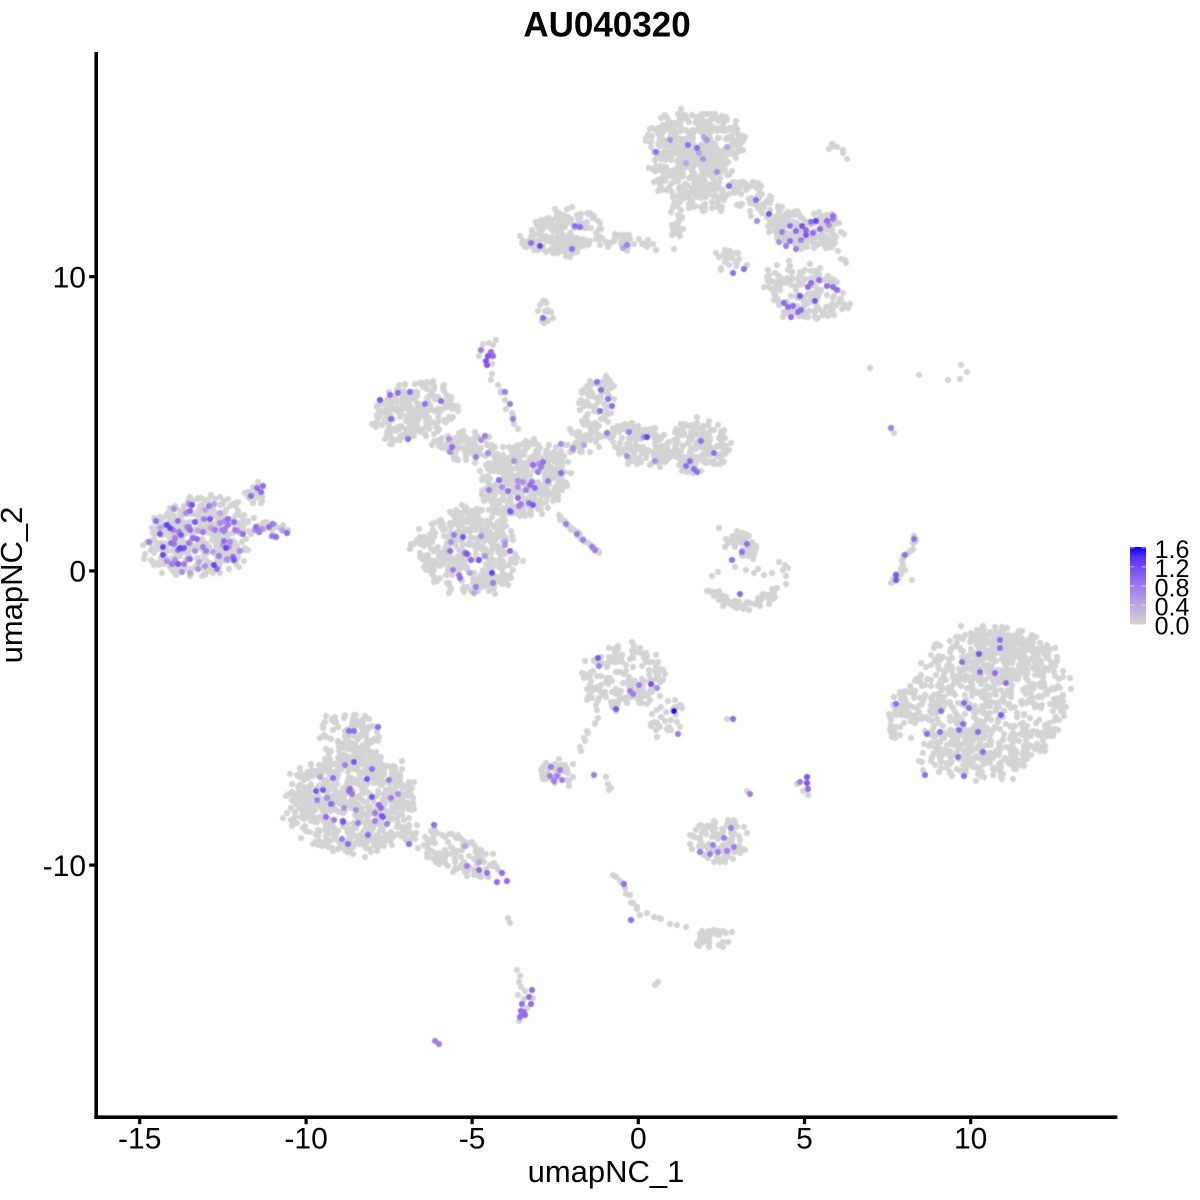 The height and width of the screenshot is (1200, 1200). Describe the element at coordinates (139, 1138) in the screenshot. I see `svg-text: -15` at that location.